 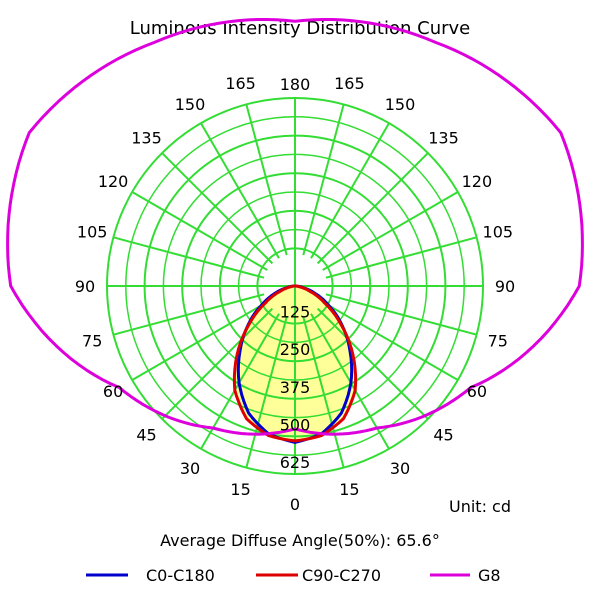 What do you see at coordinates (295, 363) in the screenshot?
I see `series-line-c90-c270` at bounding box center [295, 363].